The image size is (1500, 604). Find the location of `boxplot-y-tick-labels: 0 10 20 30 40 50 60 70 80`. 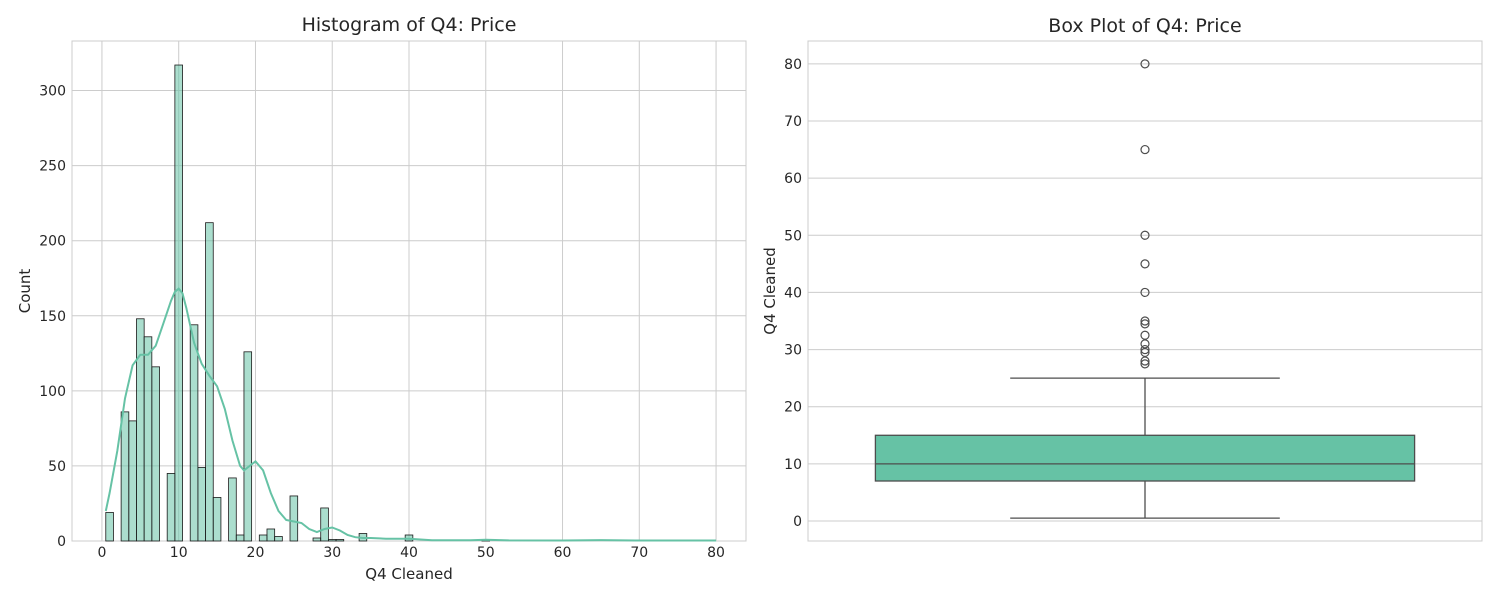

boxplot-y-tick-labels: 0 10 20 30 40 50 60 70 80 is located at coordinates (793, 293).